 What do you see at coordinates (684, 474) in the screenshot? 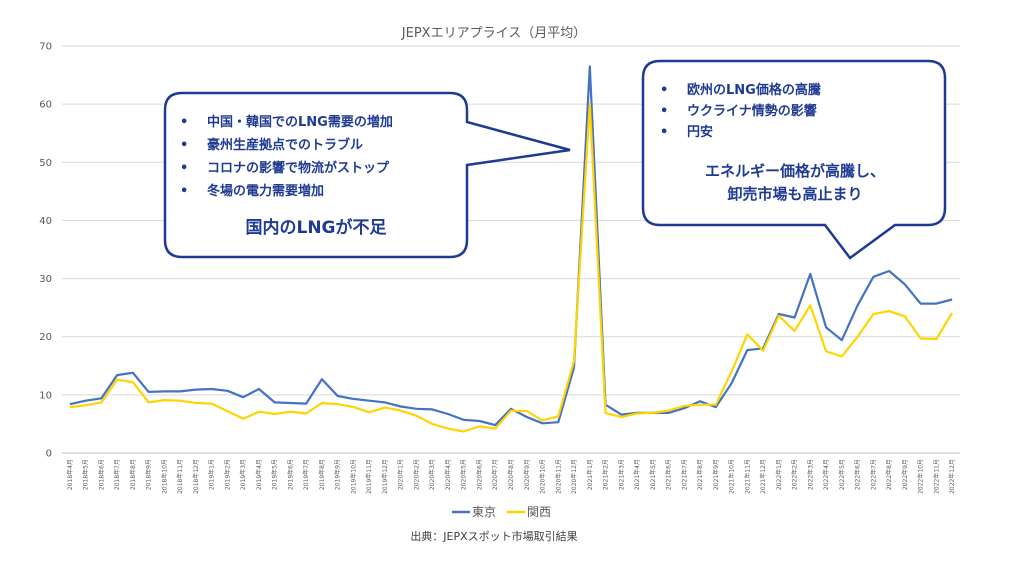
I see `x-tick-label: 2021年7月` at bounding box center [684, 474].